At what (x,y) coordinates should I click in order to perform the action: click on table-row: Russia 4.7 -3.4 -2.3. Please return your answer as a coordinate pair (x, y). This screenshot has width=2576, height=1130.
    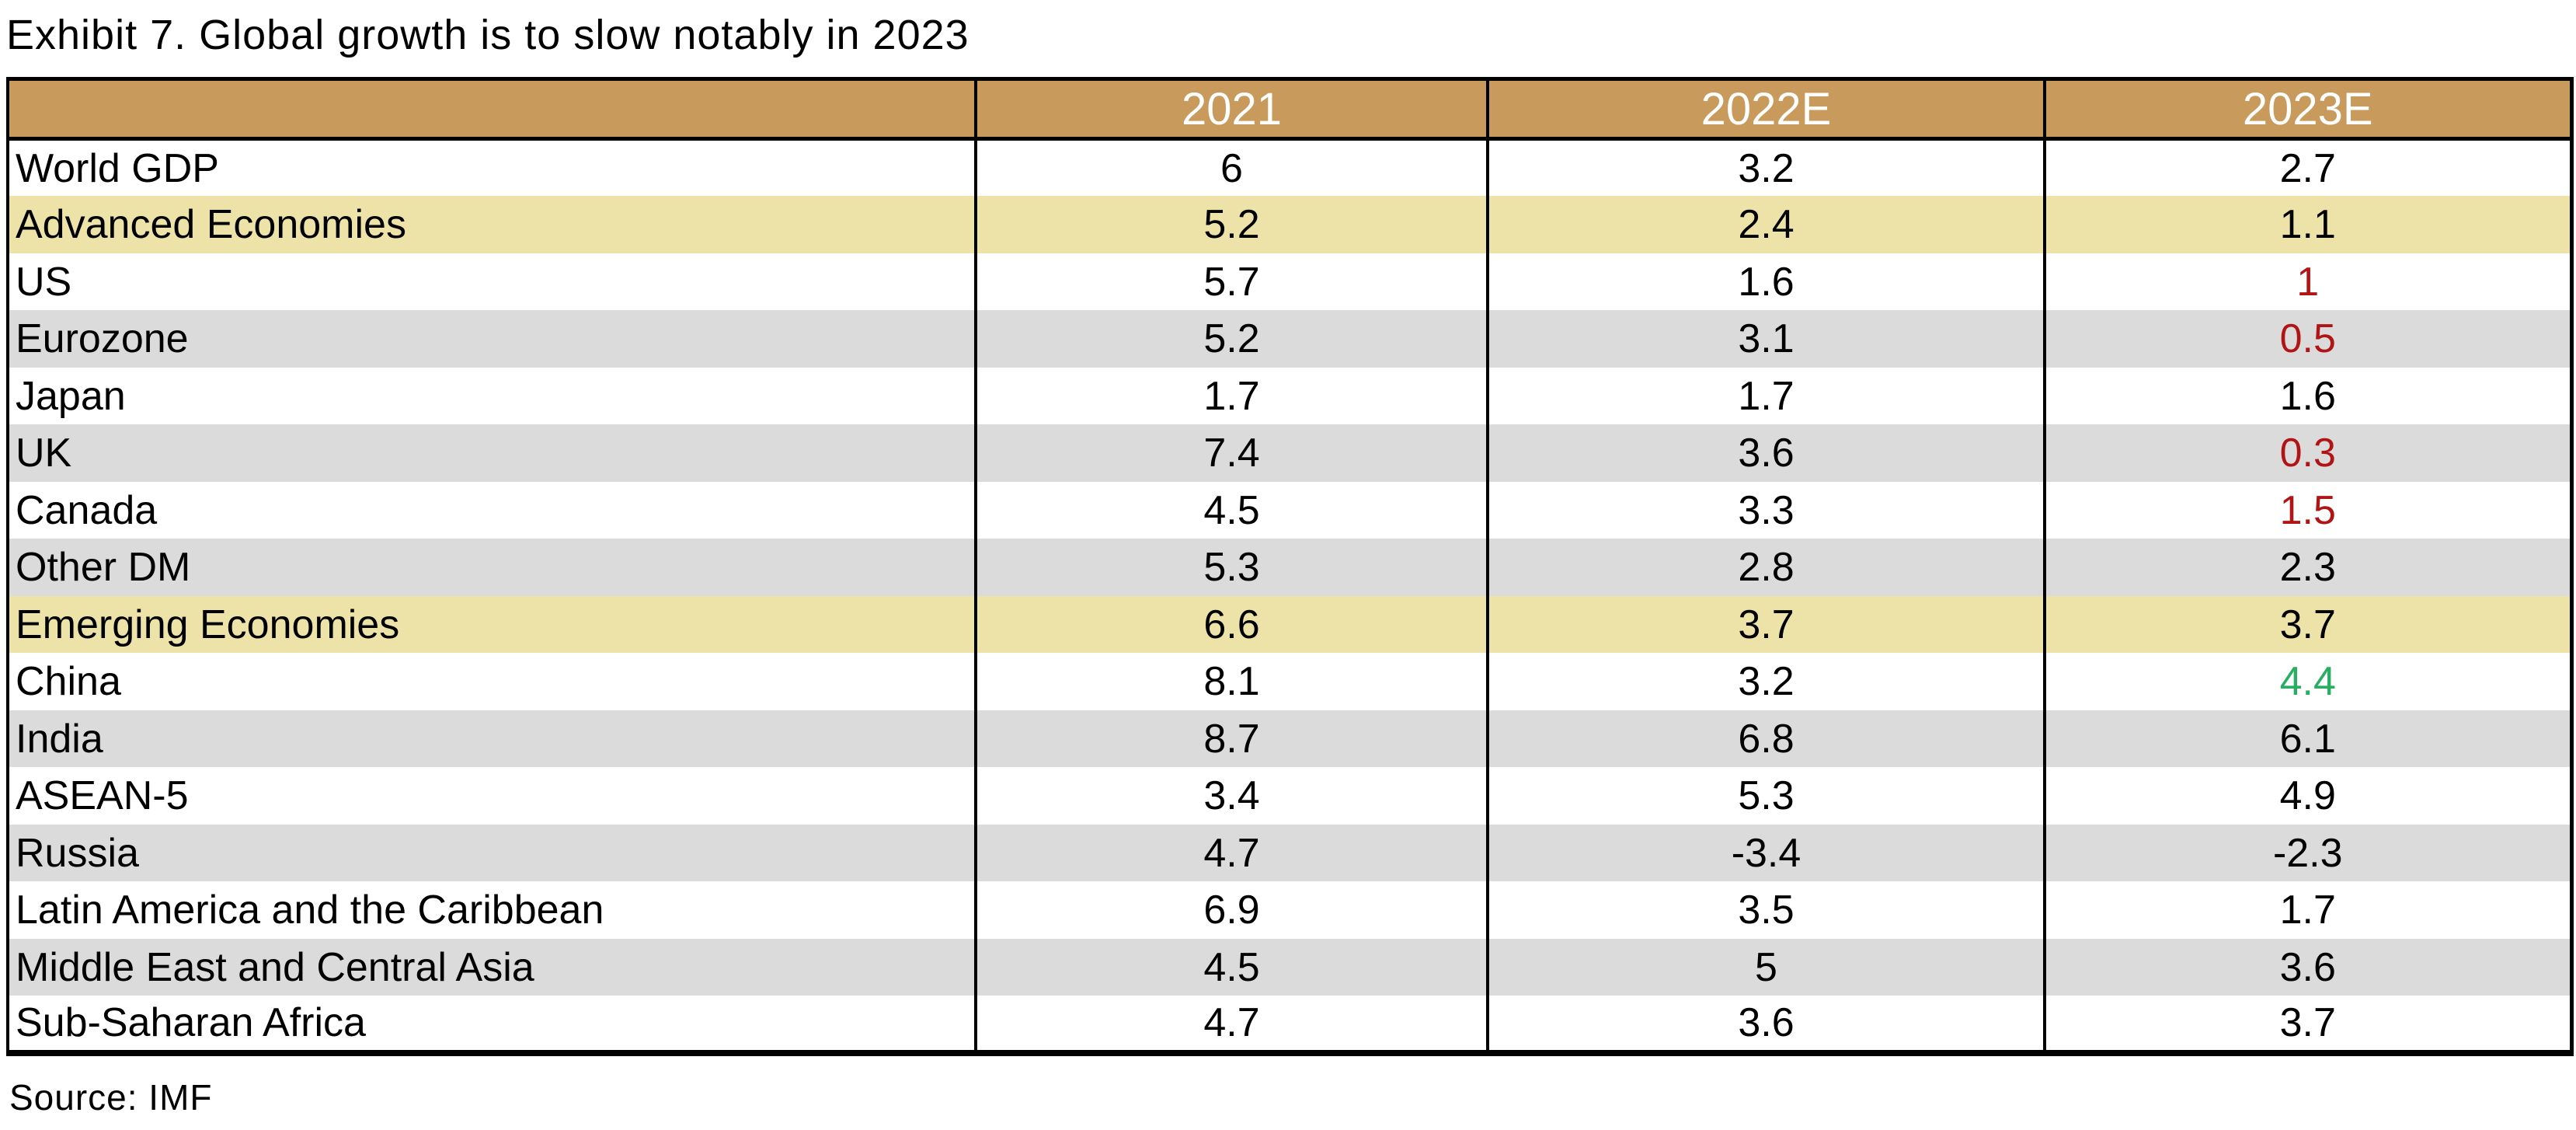
    Looking at the image, I should click on (1289, 853).